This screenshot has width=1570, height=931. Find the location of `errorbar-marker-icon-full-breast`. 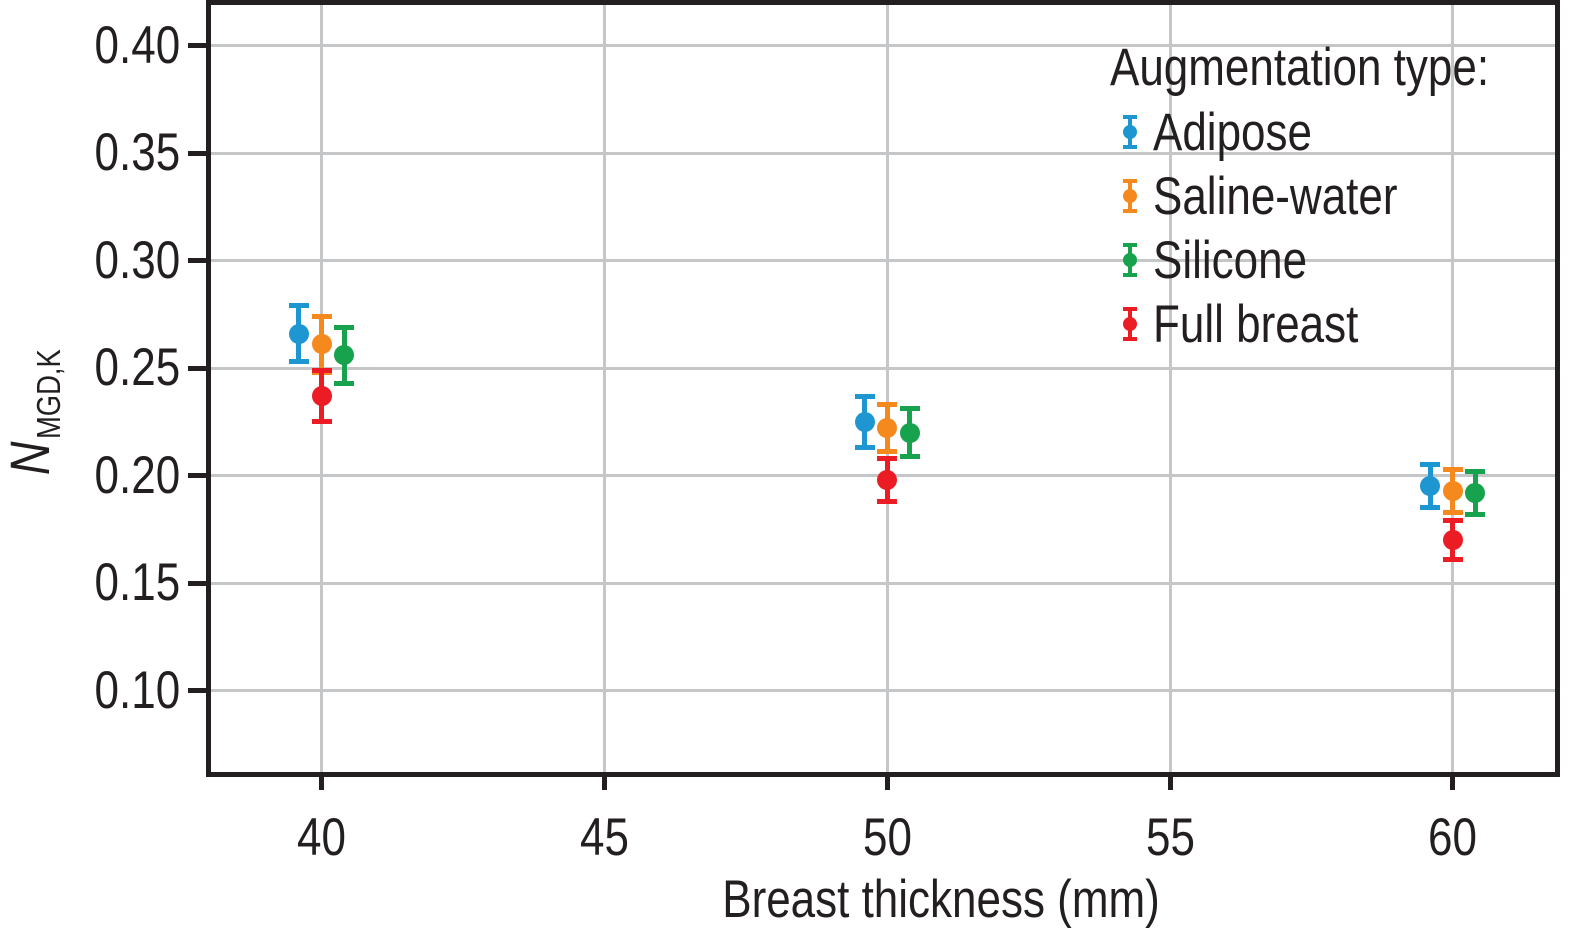

errorbar-marker-icon-full-breast is located at coordinates (1130, 324).